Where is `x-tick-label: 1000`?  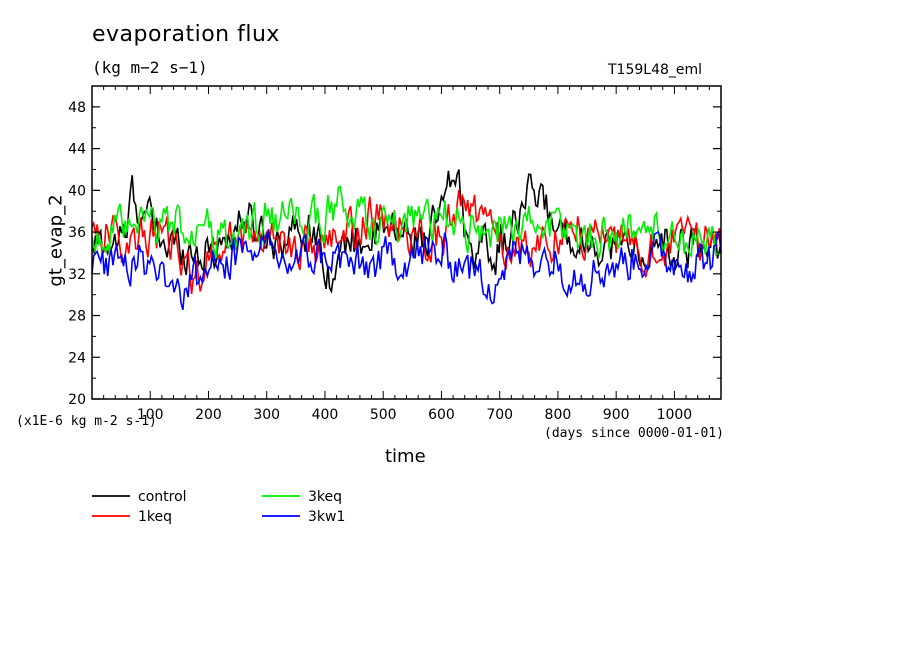
x-tick-label: 1000 is located at coordinates (675, 415).